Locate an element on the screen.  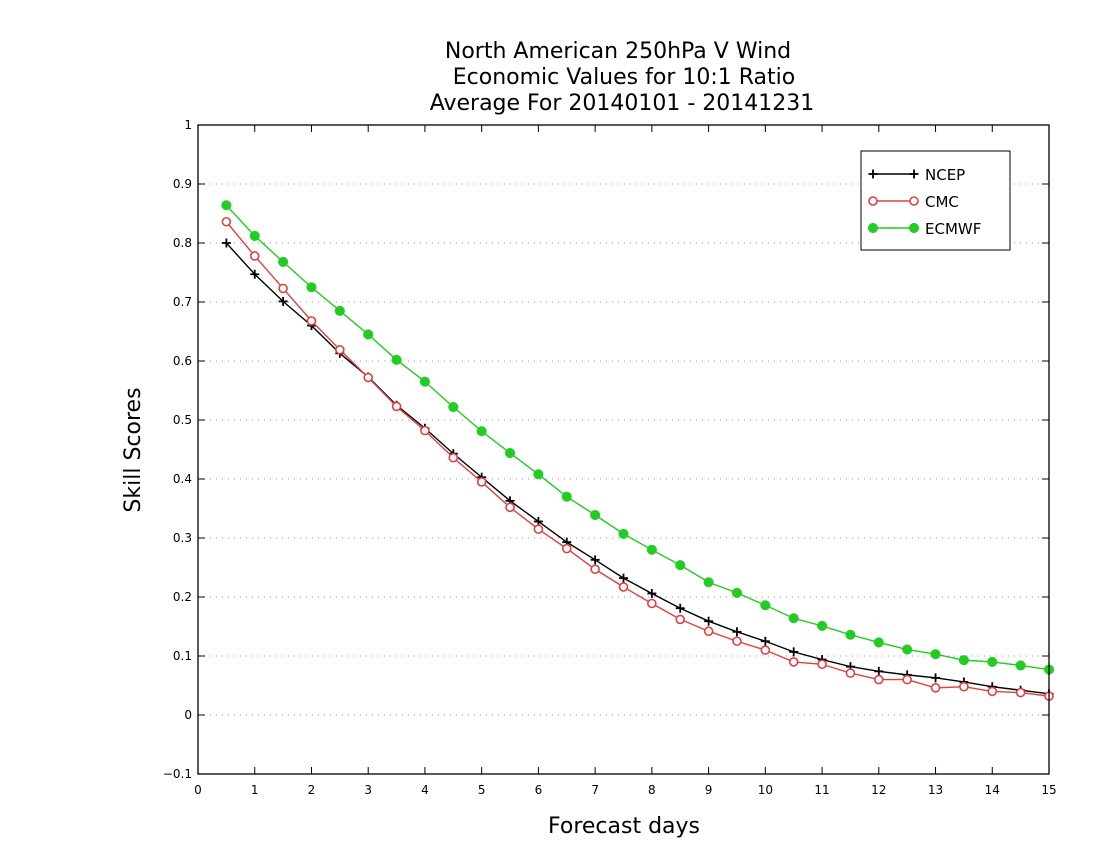
x-tick-label: 3 is located at coordinates (368, 790).